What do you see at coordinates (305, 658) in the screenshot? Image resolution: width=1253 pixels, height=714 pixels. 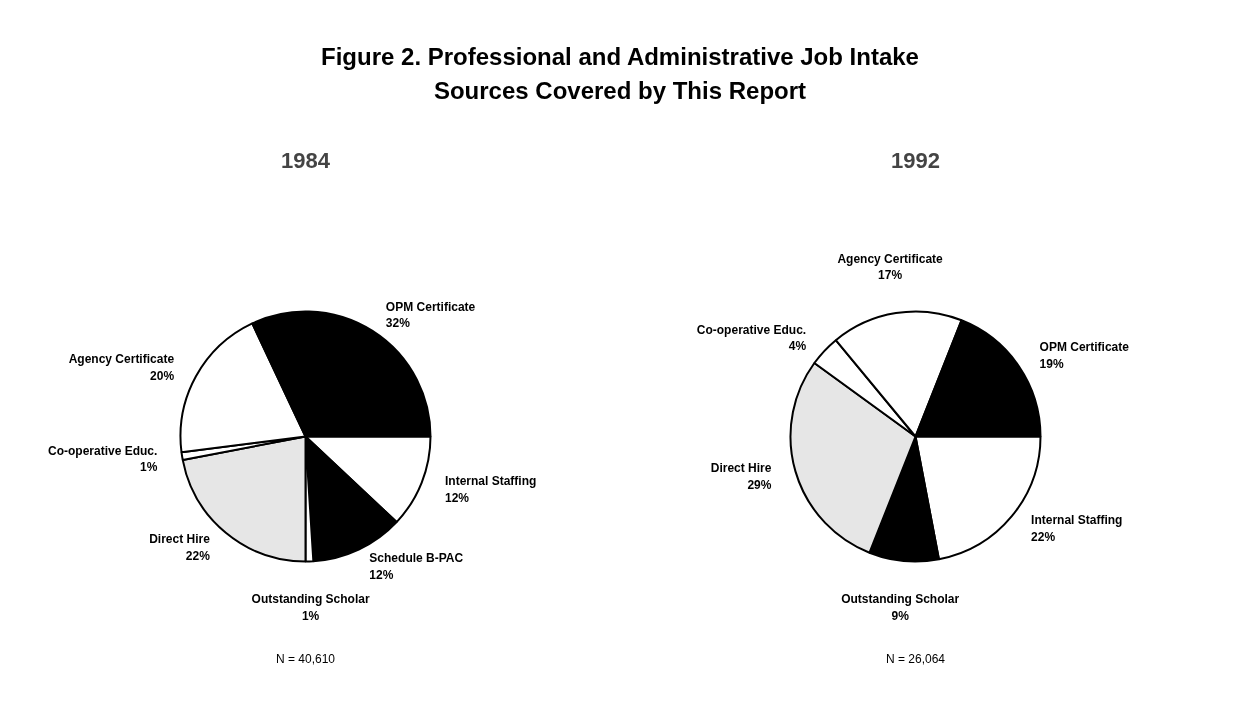 I see `text: N = 40,610` at bounding box center [305, 658].